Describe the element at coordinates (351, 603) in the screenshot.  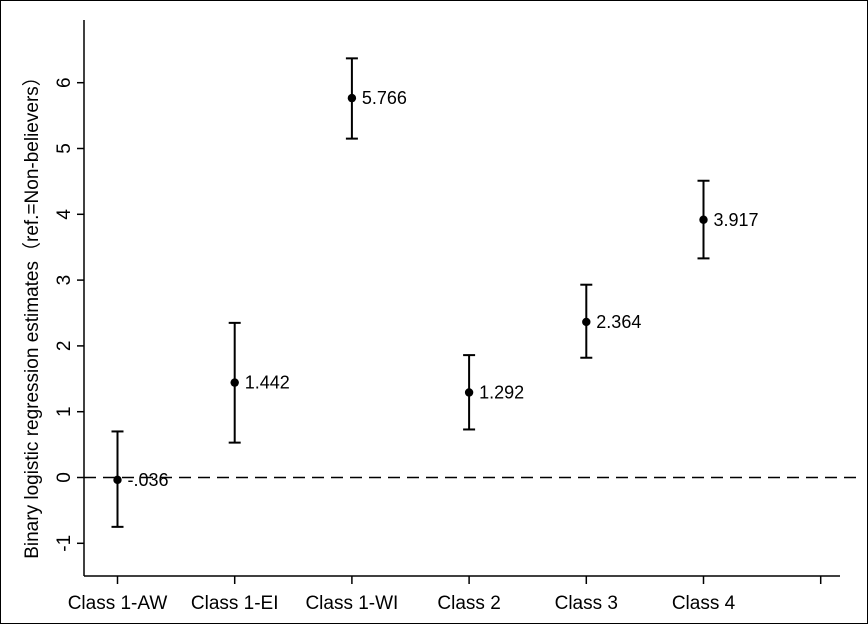
I see `x-tick-label: Class 1-WI` at that location.